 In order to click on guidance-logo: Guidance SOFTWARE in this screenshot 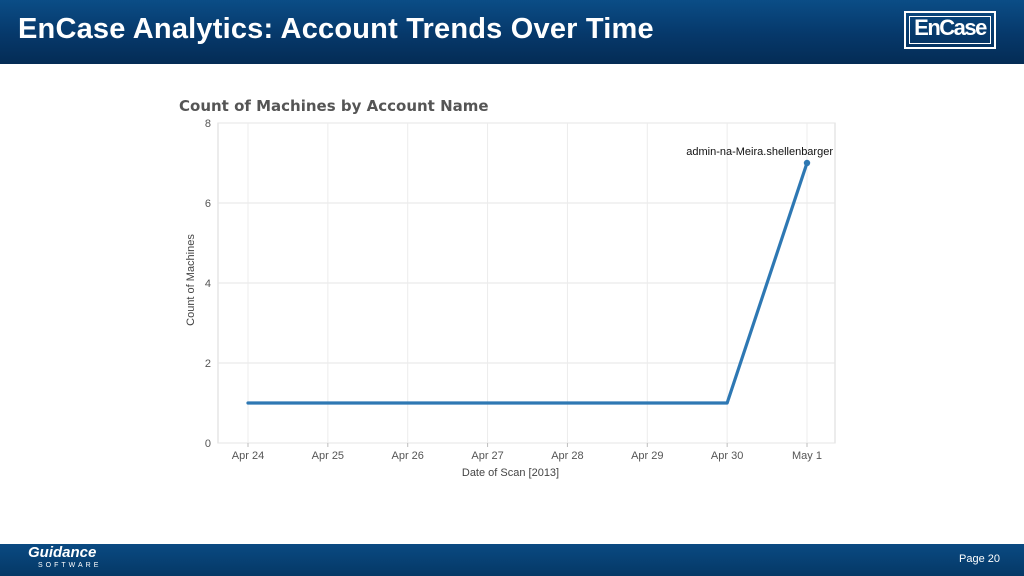, I will do `click(64, 557)`.